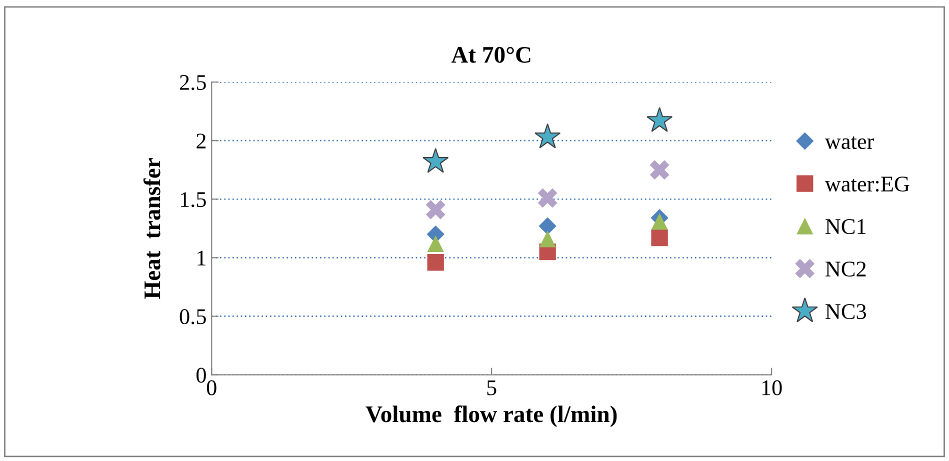 The image size is (949, 461). Describe the element at coordinates (202, 258) in the screenshot. I see `y-tick-label: 1` at that location.